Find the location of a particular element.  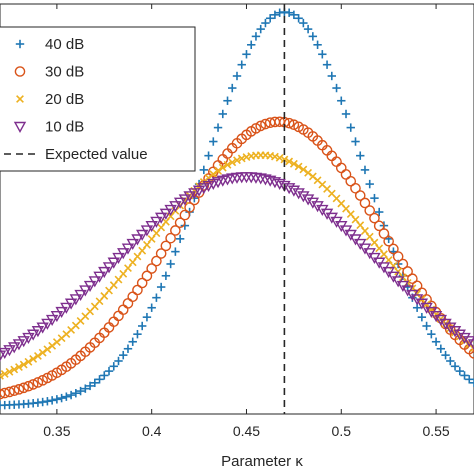

legend-swatch is located at coordinates (20, 44).